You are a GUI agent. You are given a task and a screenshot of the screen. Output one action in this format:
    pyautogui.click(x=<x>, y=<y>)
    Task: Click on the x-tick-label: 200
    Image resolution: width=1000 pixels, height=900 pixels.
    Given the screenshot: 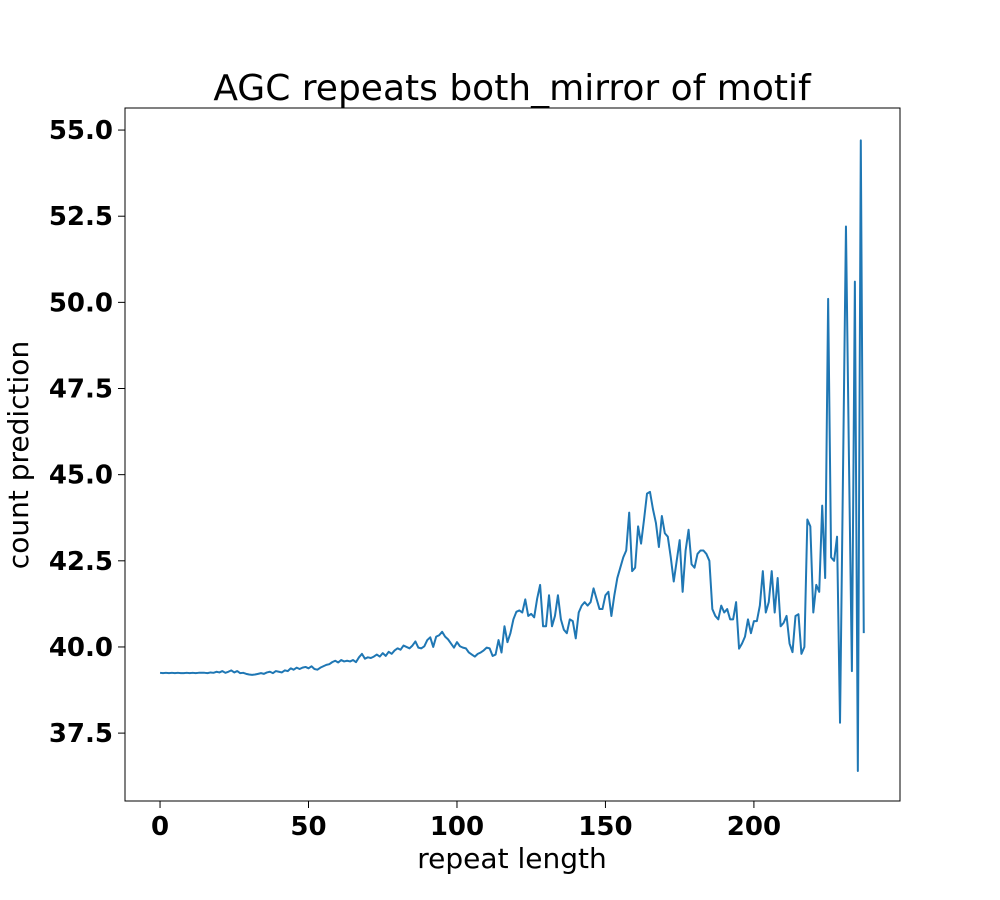 What is the action you would take?
    pyautogui.click(x=754, y=827)
    